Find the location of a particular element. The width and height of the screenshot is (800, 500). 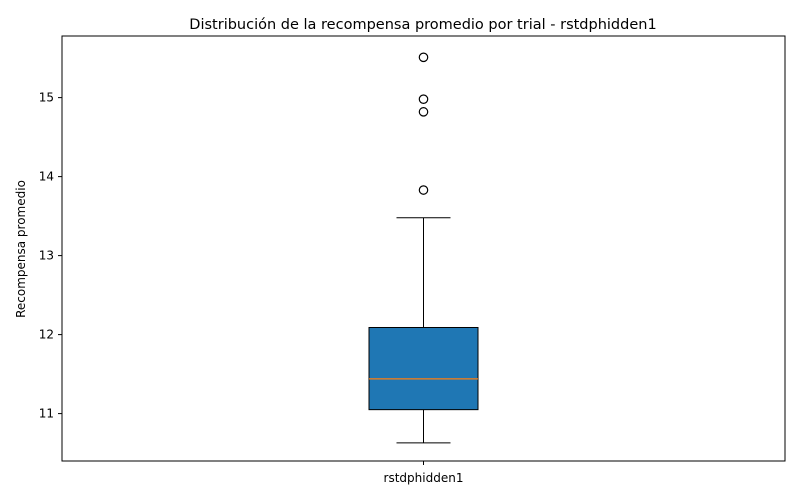

y-tick-label-1: 12 is located at coordinates (46, 335).